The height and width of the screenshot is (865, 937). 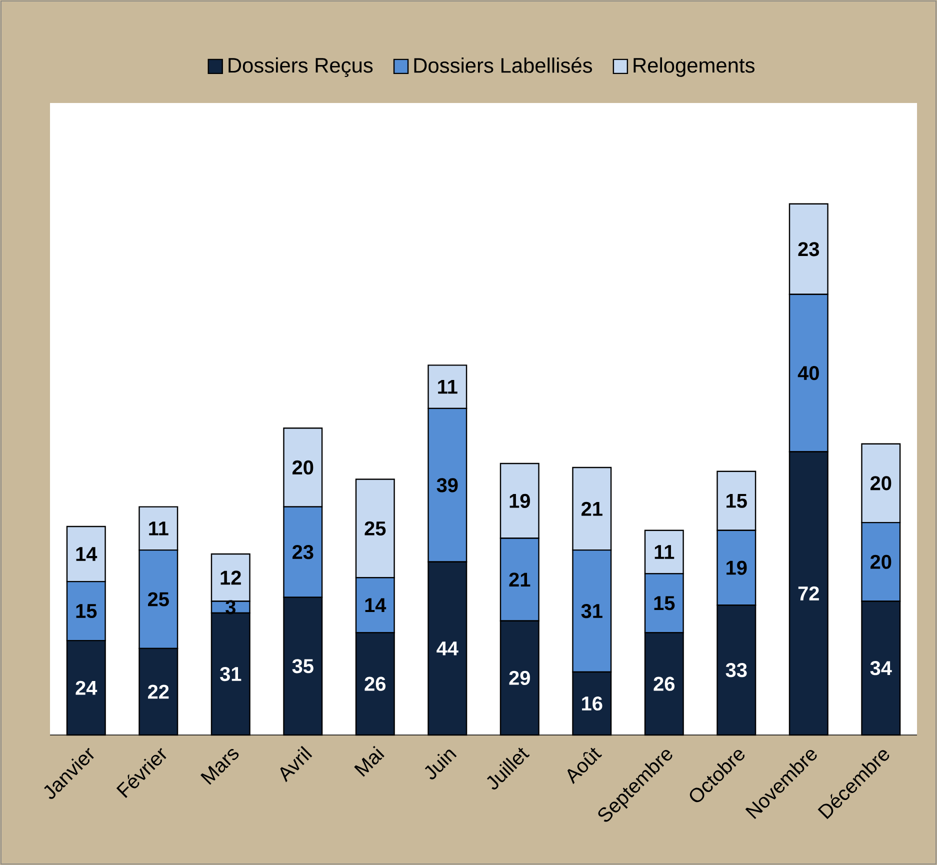 I want to click on data-label: 16, so click(x=592, y=703).